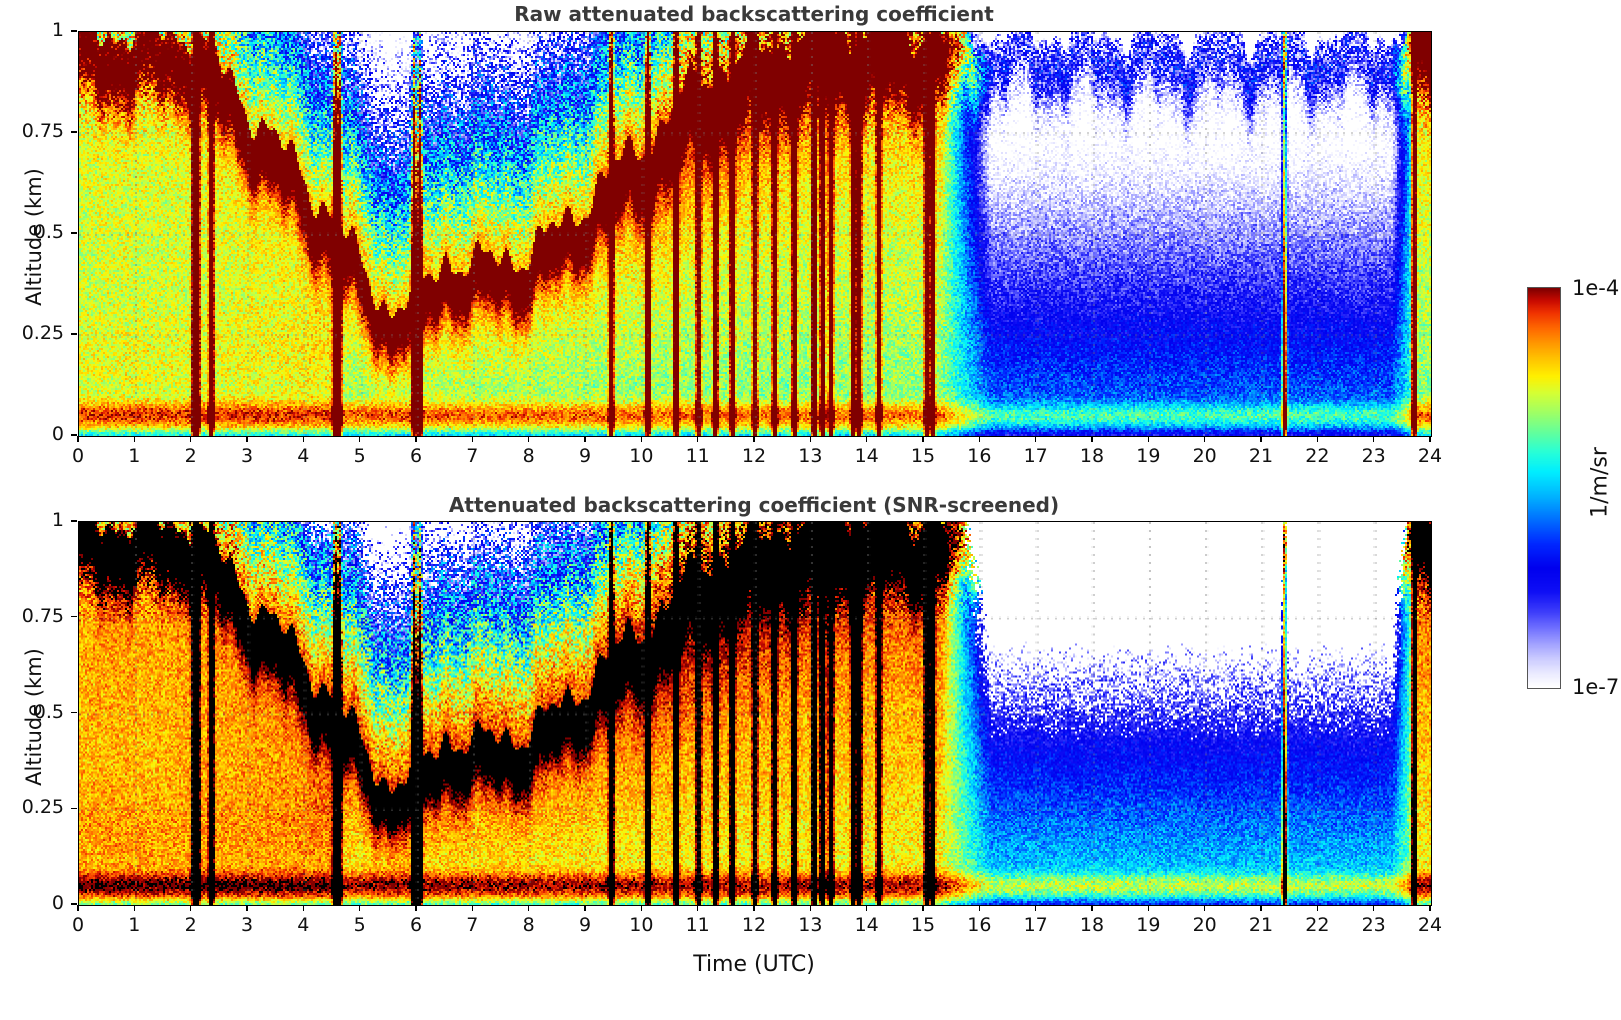  Describe the element at coordinates (1317, 456) in the screenshot. I see `x-ticklabel-top-22: 22` at that location.